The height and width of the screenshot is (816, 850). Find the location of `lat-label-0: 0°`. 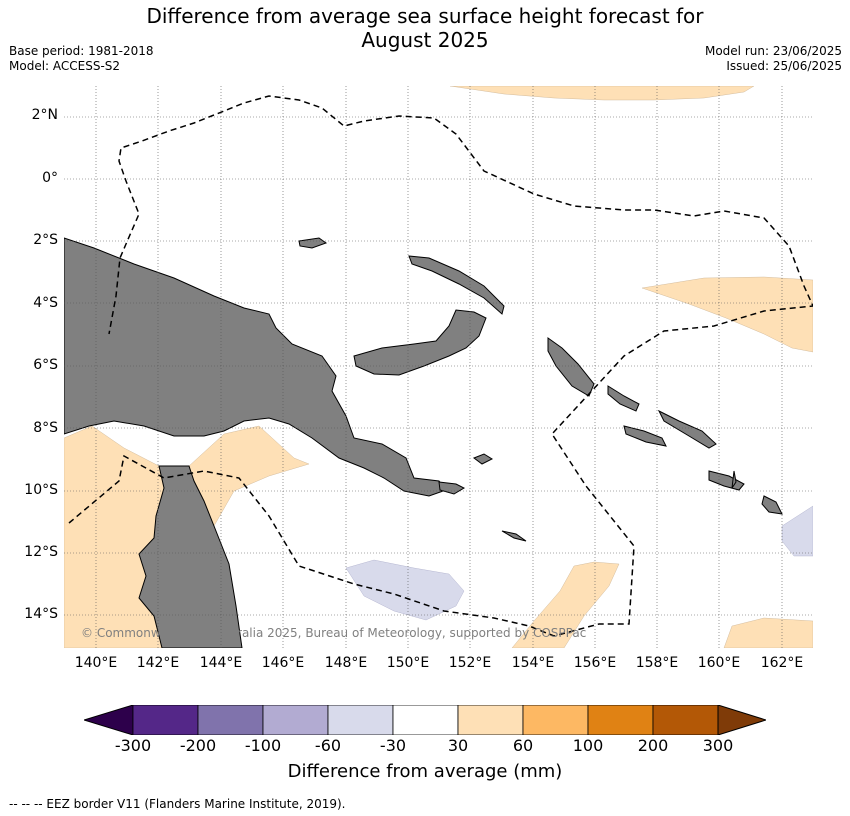

lat-label-0: 0° is located at coordinates (50, 178).